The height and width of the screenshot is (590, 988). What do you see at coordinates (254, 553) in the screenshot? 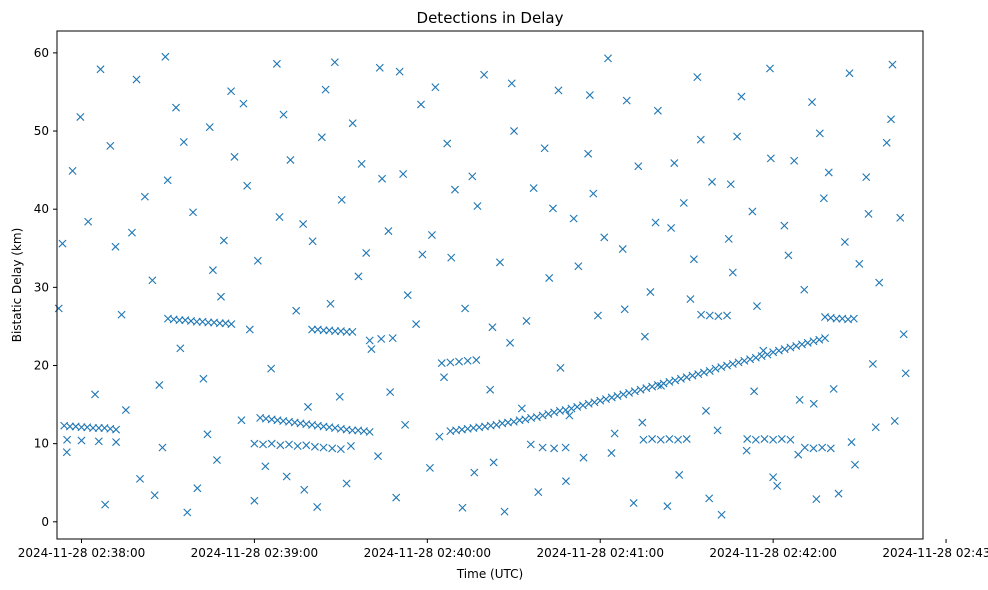
I see `x-tick-label: 2024-11-28 02:39:00` at bounding box center [254, 553].